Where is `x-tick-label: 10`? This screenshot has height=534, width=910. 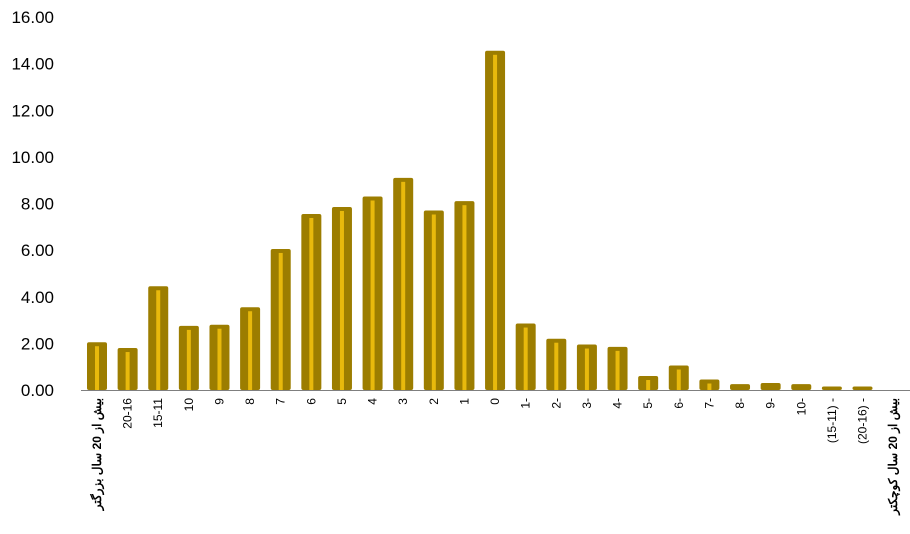 x-tick-label: 10 is located at coordinates (189, 405).